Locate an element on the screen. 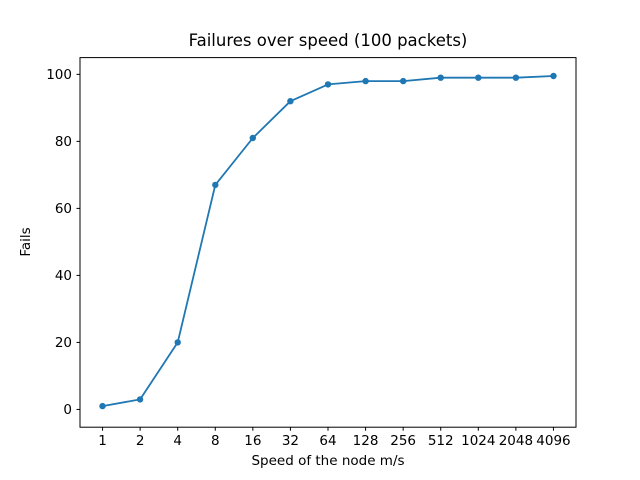 Image resolution: width=640 pixels, height=480 pixels. y-tick-label: 100 is located at coordinates (59, 75).